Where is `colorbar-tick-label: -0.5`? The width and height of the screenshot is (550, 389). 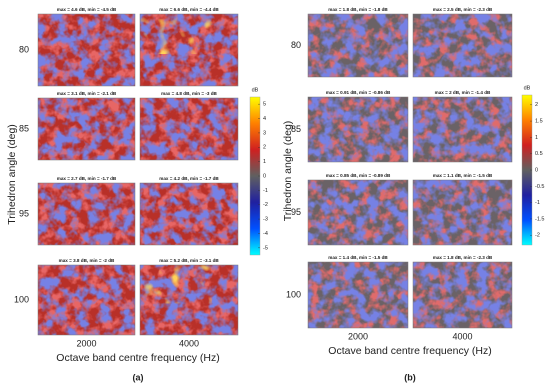 colorbar-tick-label: -0.5 is located at coordinates (539, 187).